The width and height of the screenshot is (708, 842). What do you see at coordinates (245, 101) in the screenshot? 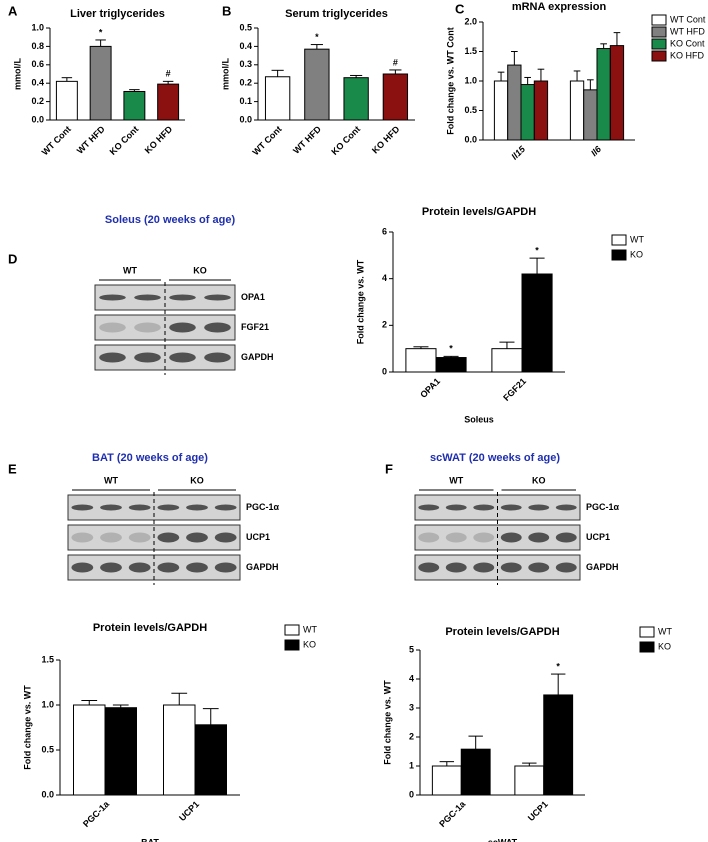
I see `y-tick-label: 0.1` at bounding box center [245, 101].